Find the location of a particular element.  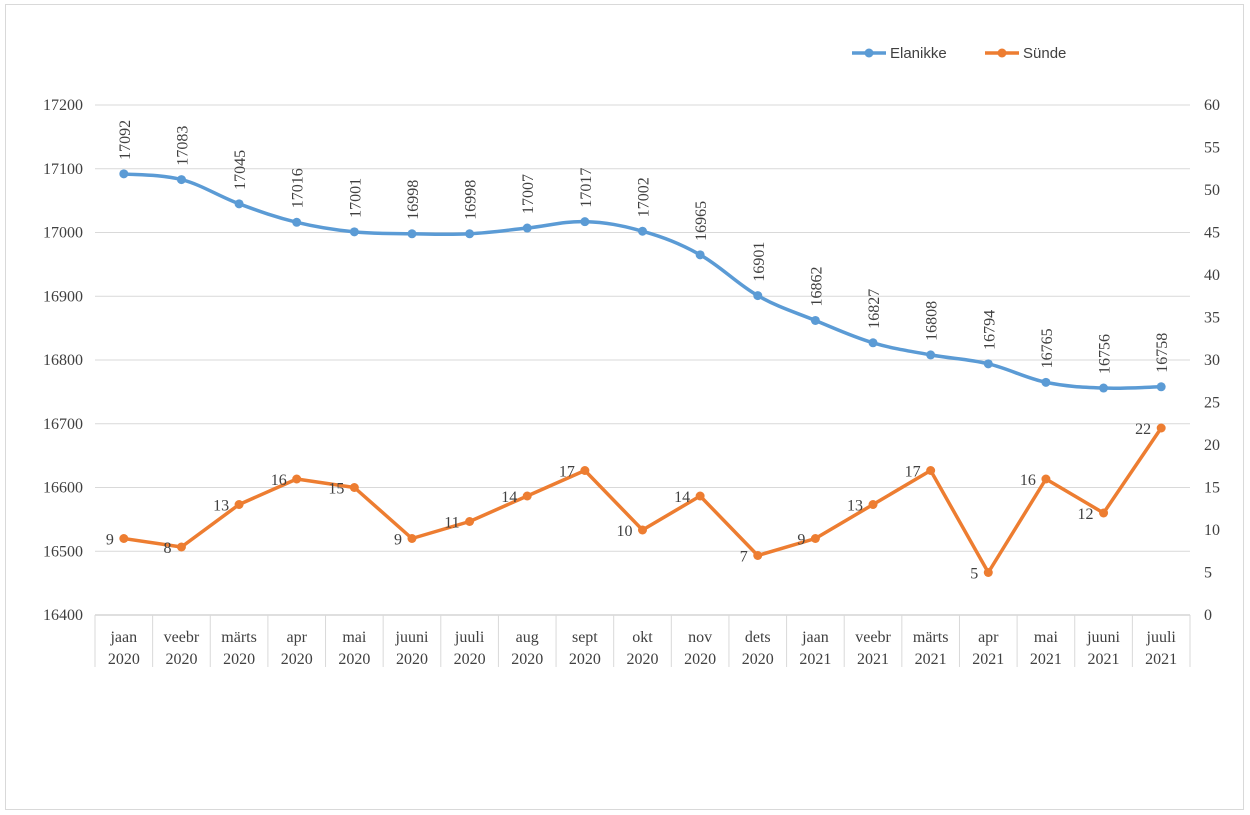

legend: Elanikke Sünde is located at coordinates (959, 53).